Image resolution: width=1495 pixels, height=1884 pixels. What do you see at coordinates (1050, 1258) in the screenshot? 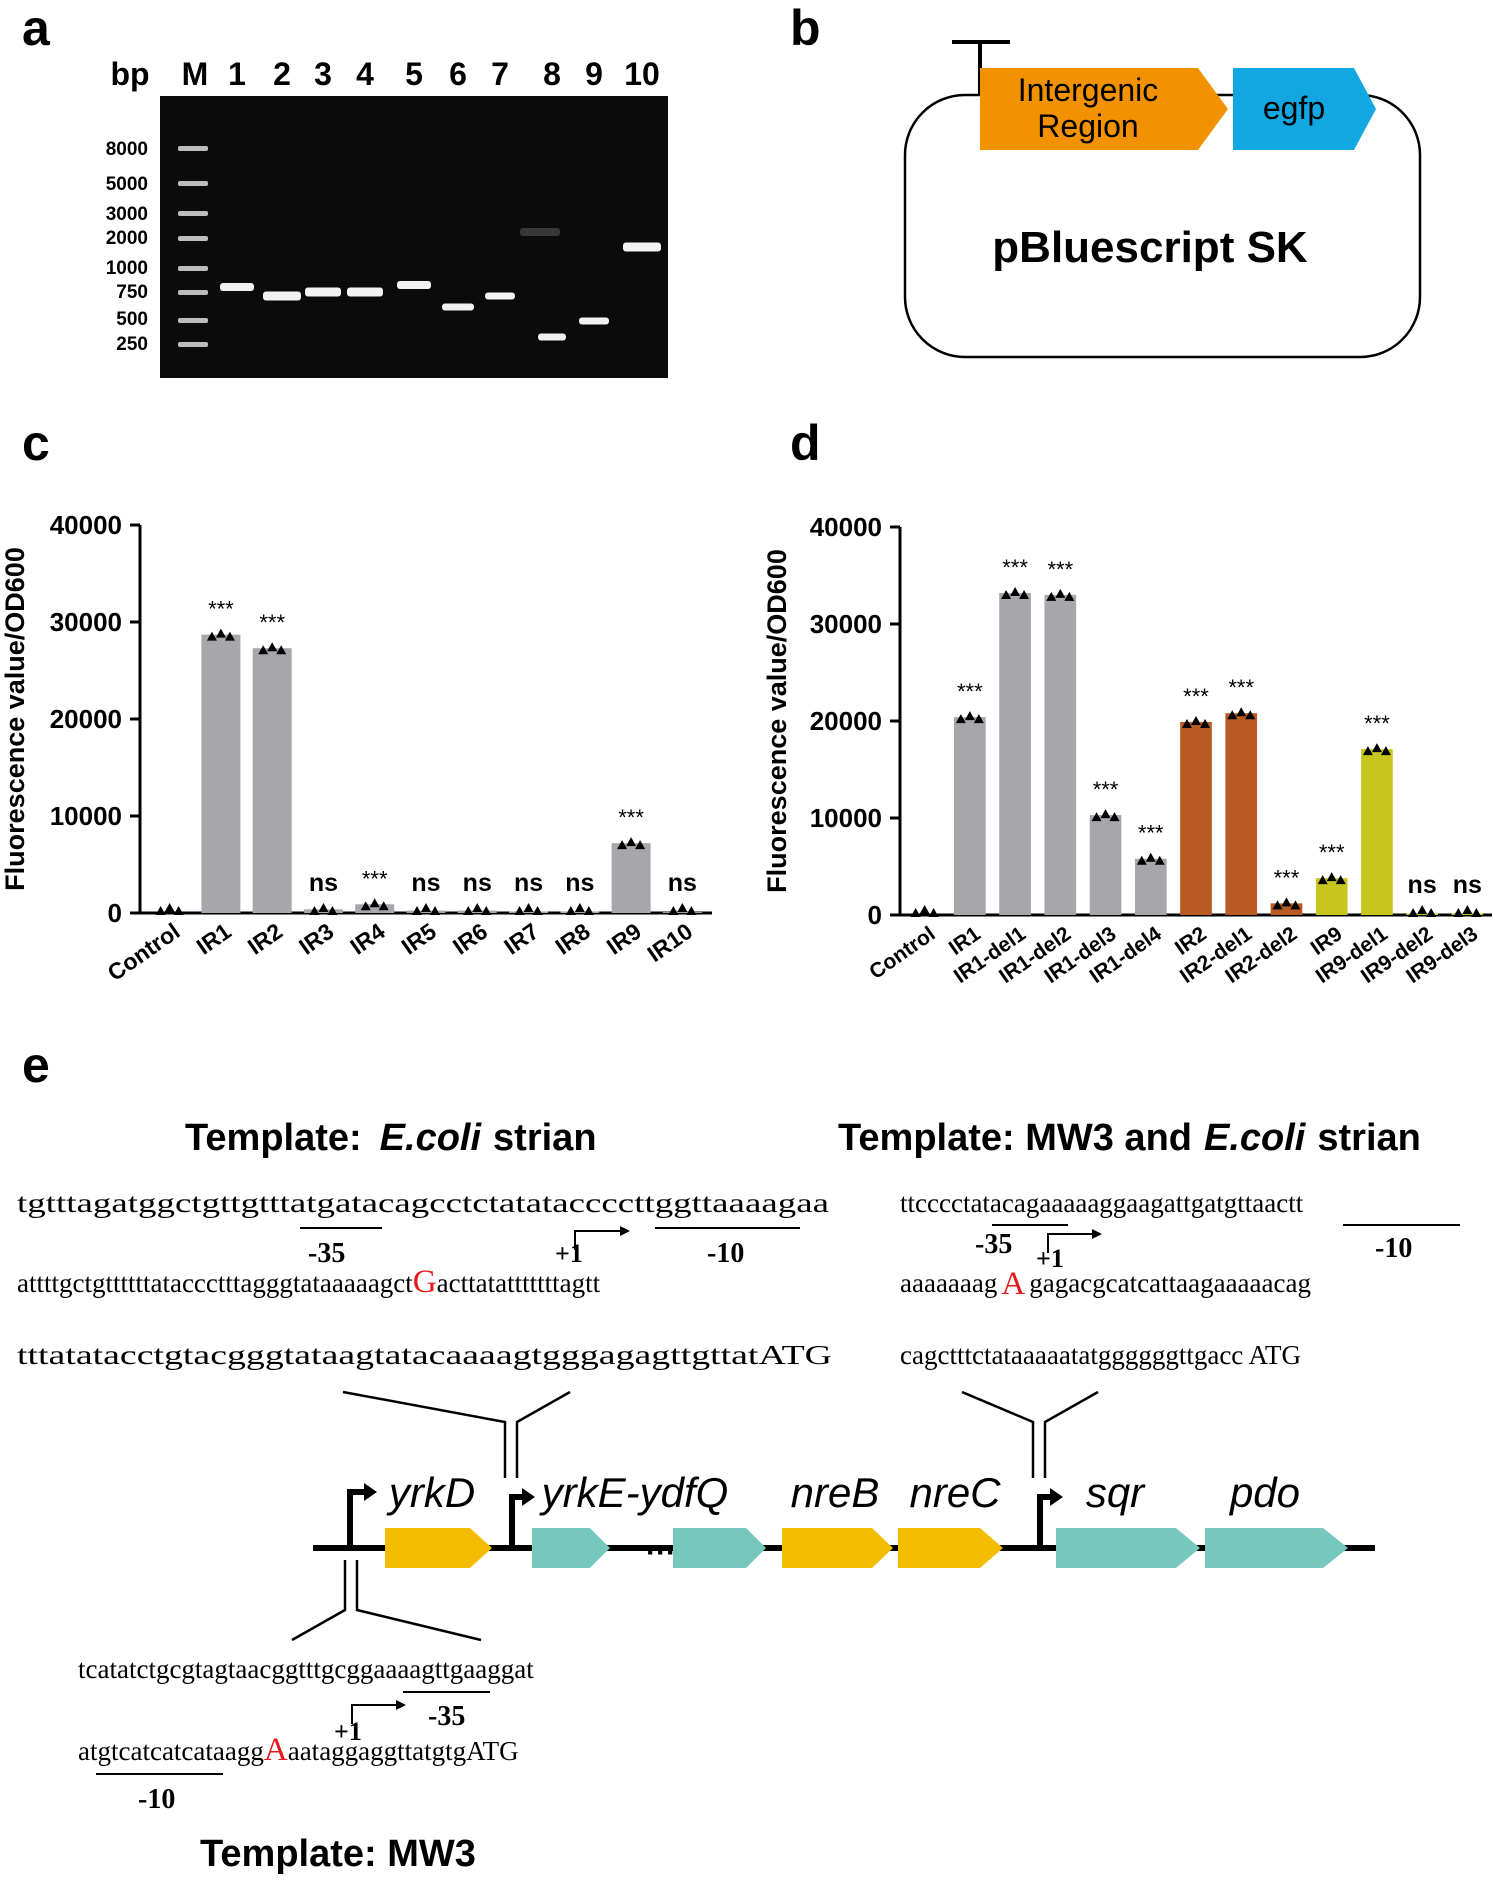
I see `tss-mark-right: +1` at bounding box center [1050, 1258].